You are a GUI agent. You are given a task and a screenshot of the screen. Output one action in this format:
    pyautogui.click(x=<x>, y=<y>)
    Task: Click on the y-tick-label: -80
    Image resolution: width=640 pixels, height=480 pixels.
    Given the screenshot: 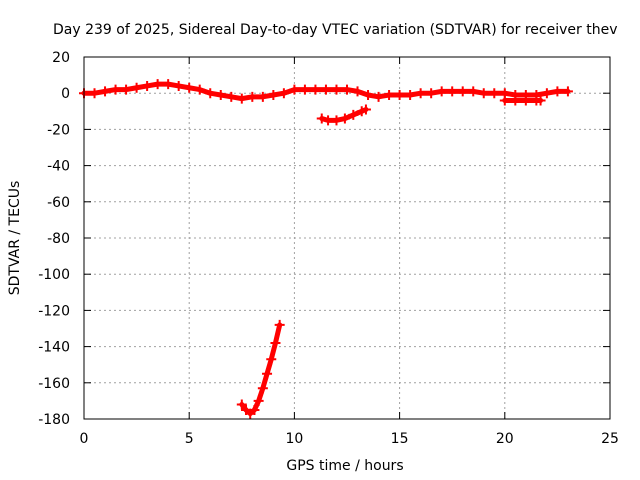 What is the action you would take?
    pyautogui.click(x=58, y=239)
    